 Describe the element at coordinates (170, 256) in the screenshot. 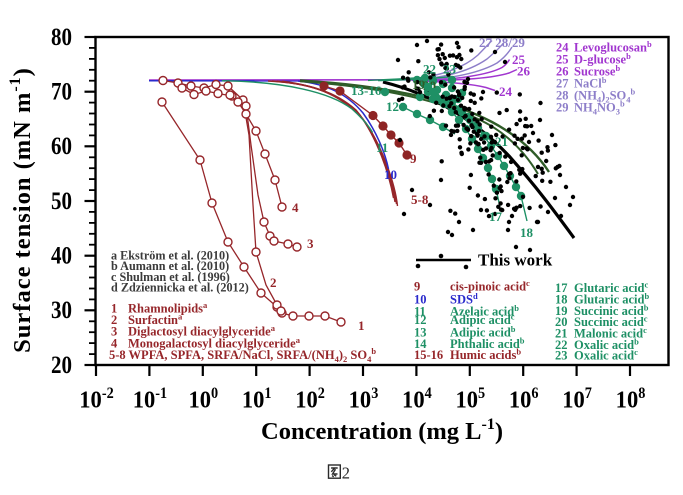

I see `svg-text: a Ekström et al. (2010)` at that location.